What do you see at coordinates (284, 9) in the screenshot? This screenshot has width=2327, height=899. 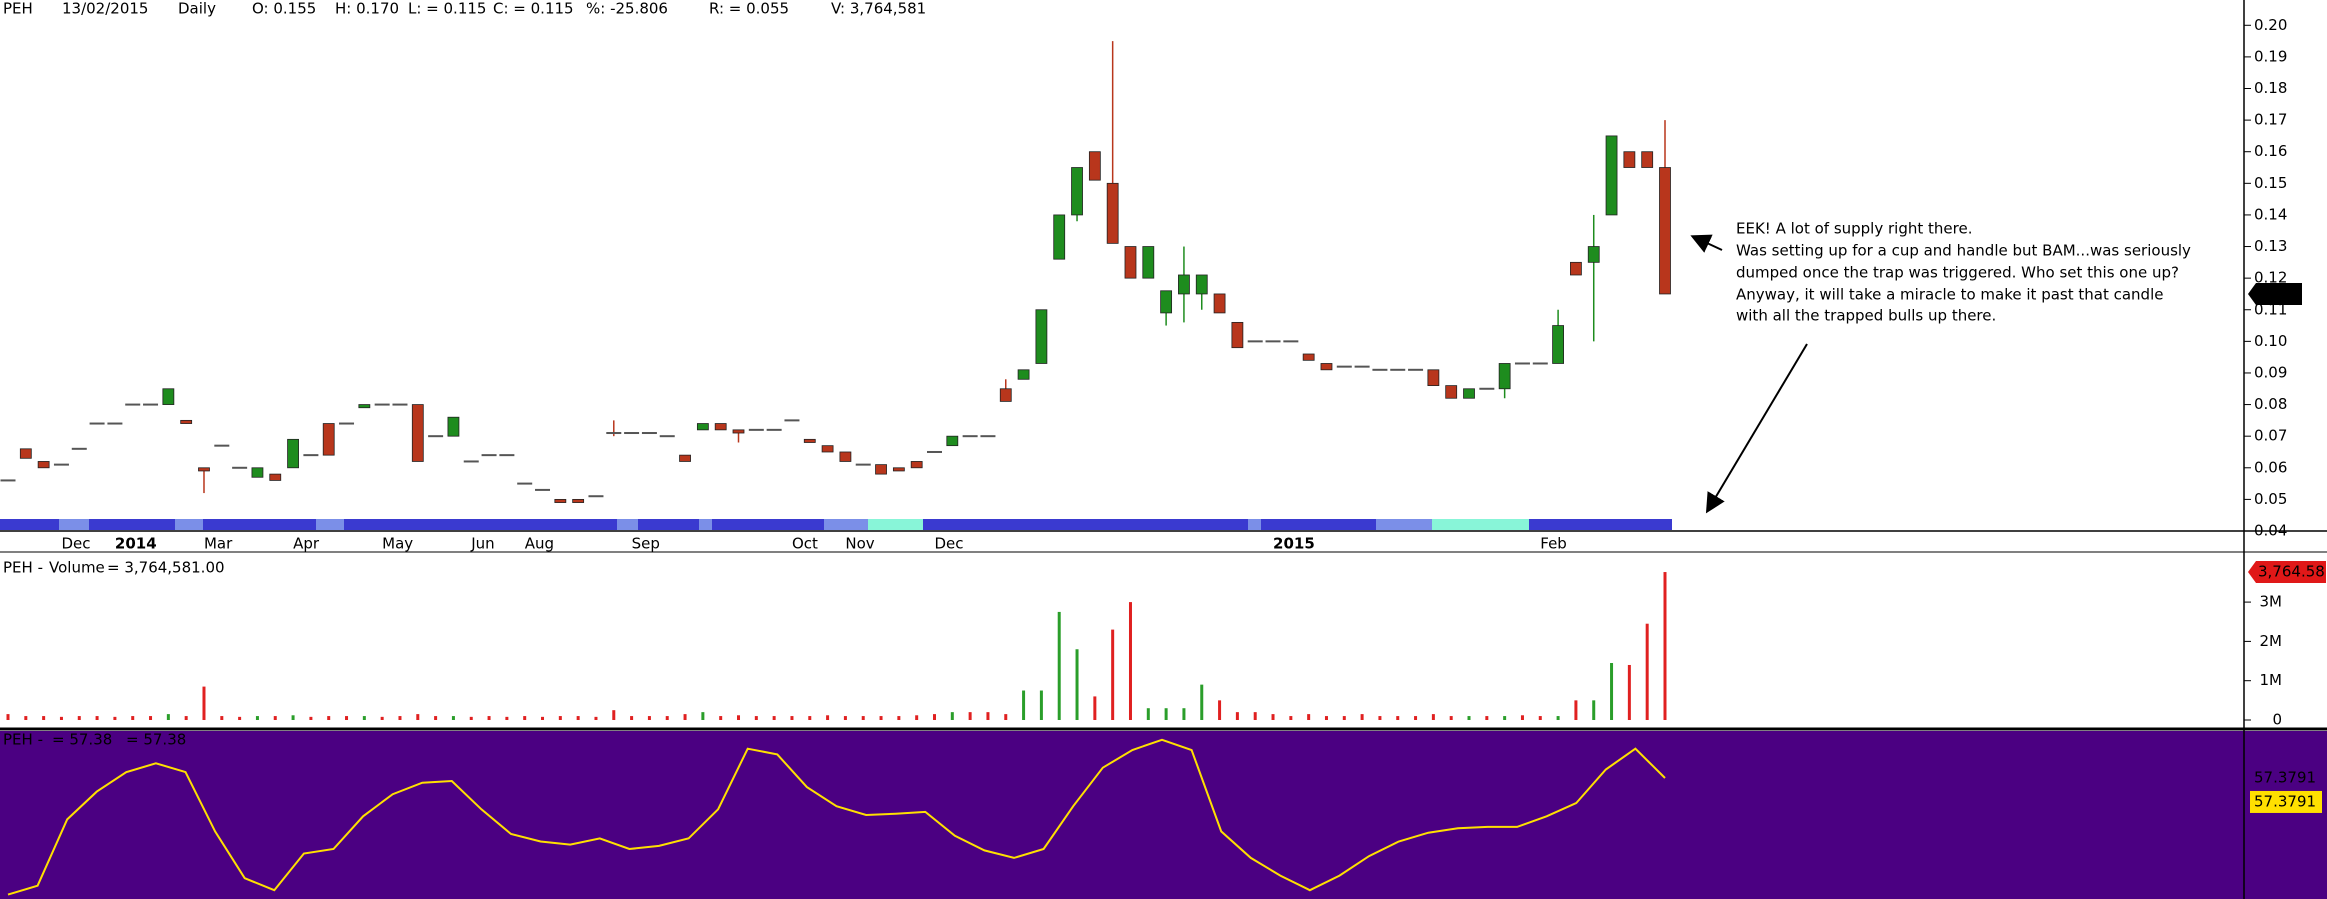 I see `ohlc-field: O: 0.155` at bounding box center [284, 9].